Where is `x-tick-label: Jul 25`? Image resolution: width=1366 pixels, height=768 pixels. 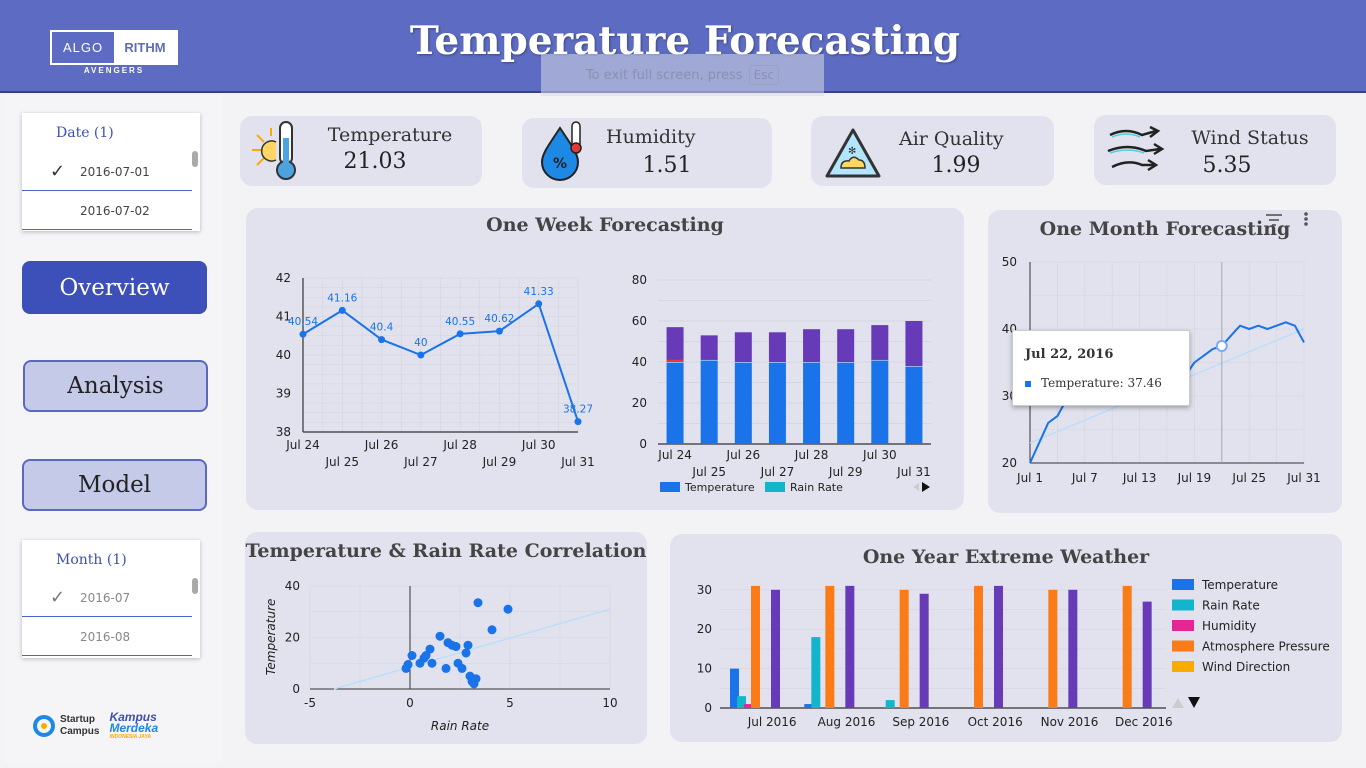
x-tick-label: Jul 25 is located at coordinates (342, 462).